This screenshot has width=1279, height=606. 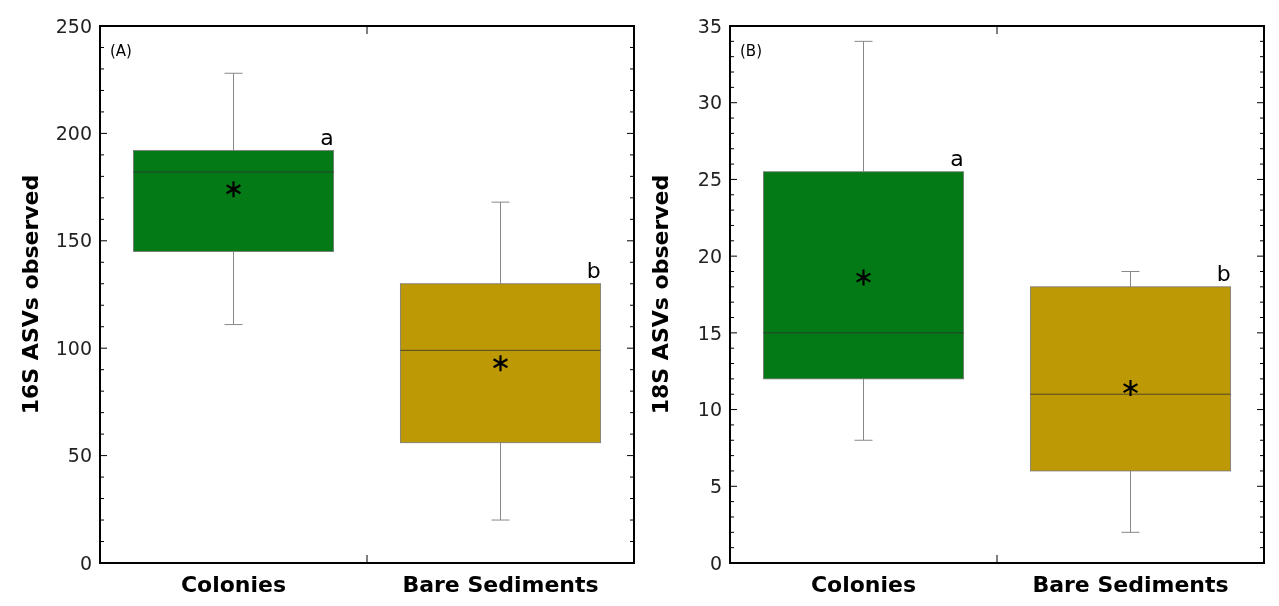 I want to click on y-axis-title: 18S ASVs observed, so click(x=660, y=294).